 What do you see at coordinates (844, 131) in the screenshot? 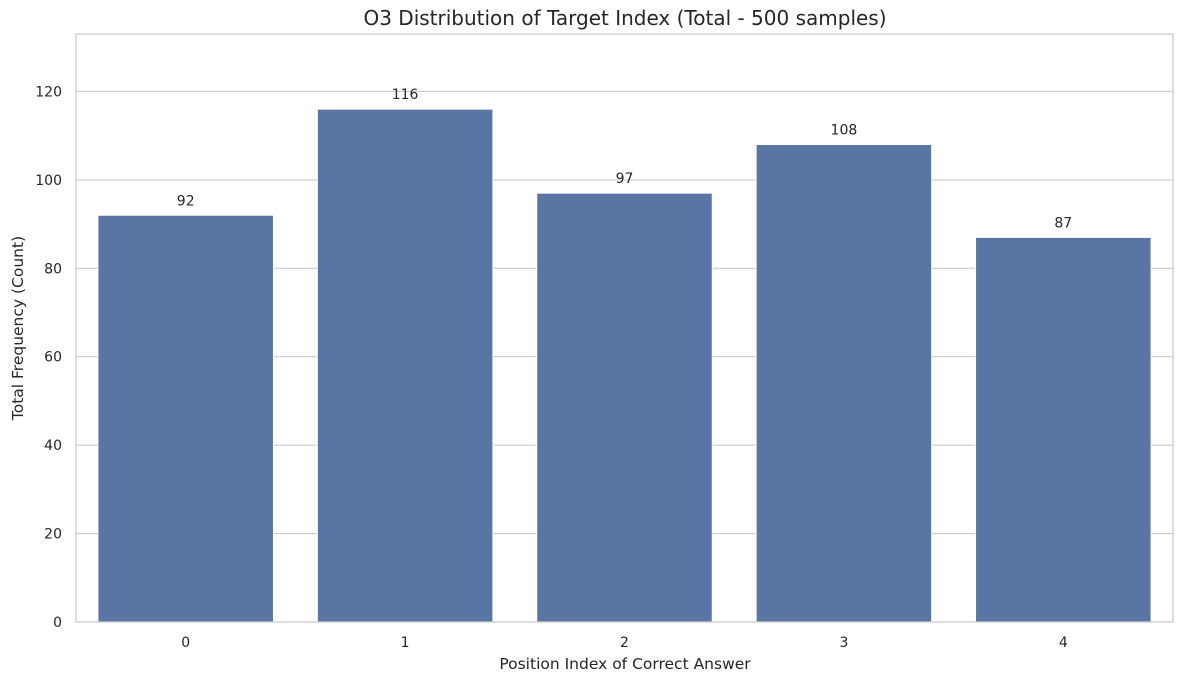
I see `data-label: 108` at bounding box center [844, 131].